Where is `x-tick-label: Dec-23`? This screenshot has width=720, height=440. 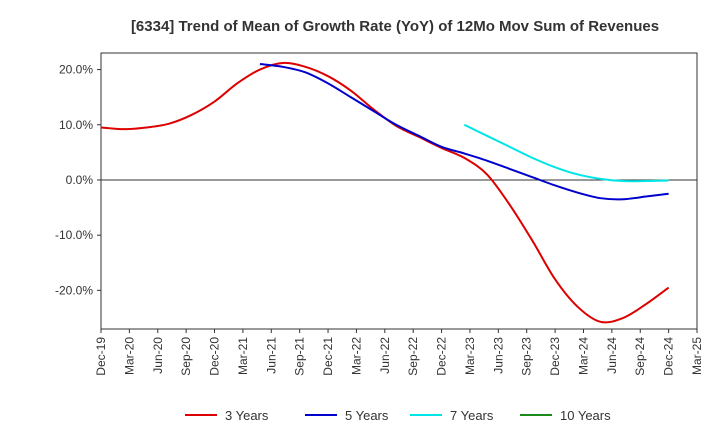
x-tick-label: Dec-23 is located at coordinates (555, 356).